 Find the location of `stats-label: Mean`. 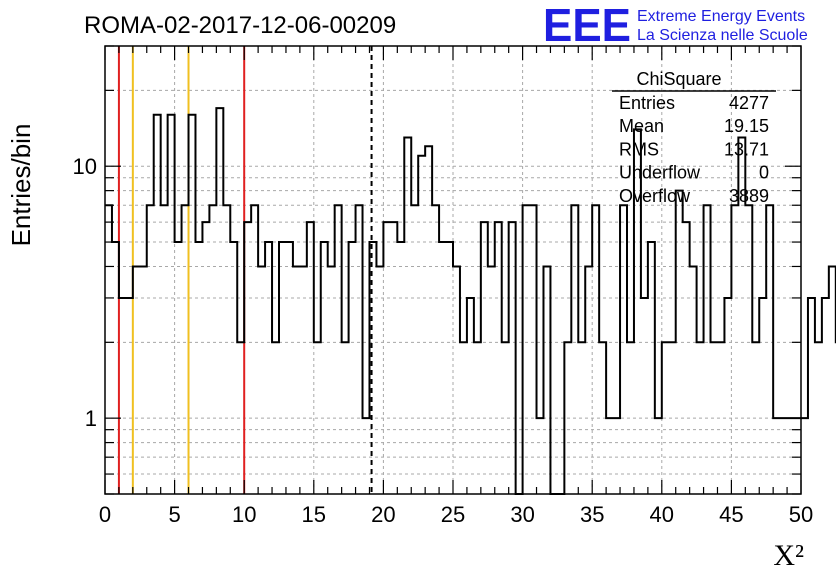

stats-label: Mean is located at coordinates (641, 126).